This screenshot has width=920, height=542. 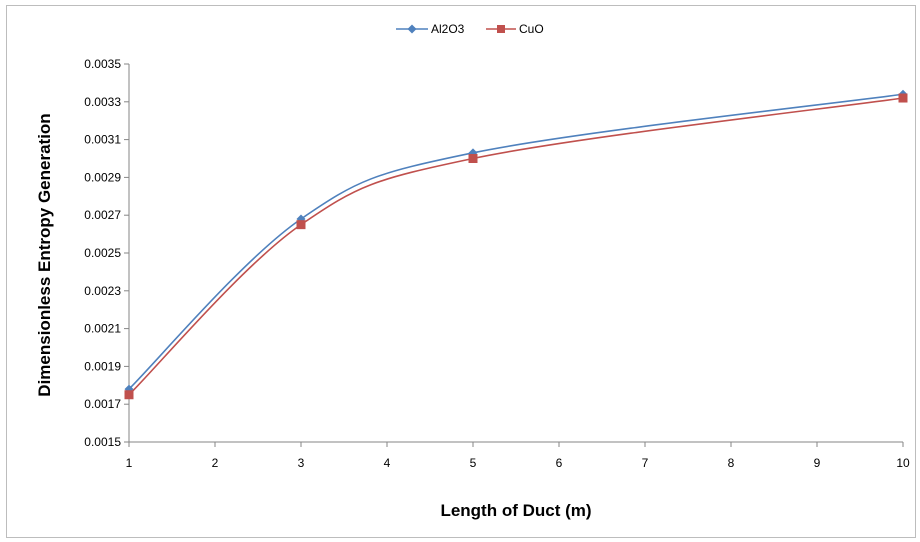 I want to click on y-tick-label: 0.0033, so click(x=102, y=102).